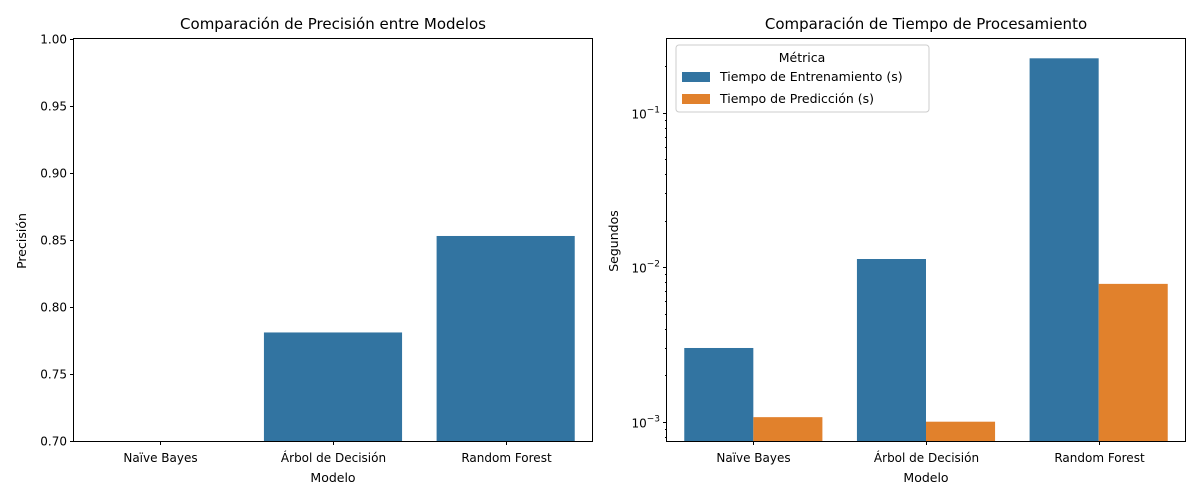  I want to click on legend-box, so click(802, 78).